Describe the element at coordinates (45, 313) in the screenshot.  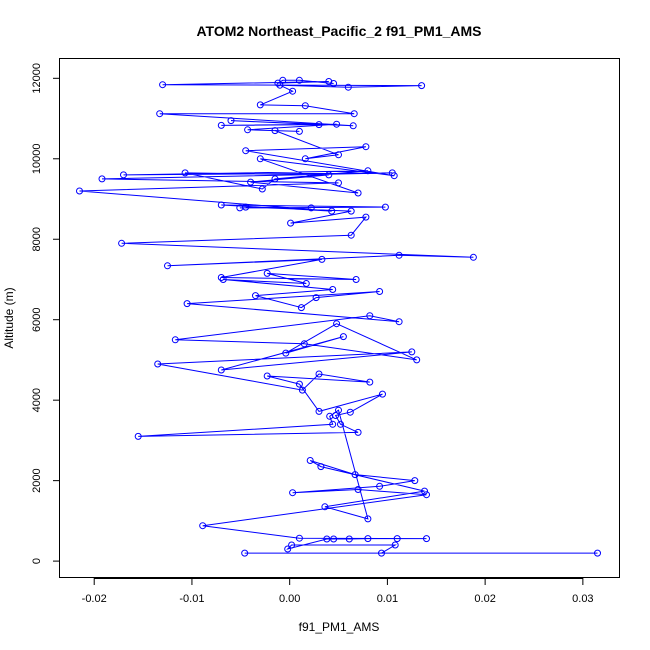
I see `y-axis: 0 2000 4000 6000 8000 10000 12000` at that location.